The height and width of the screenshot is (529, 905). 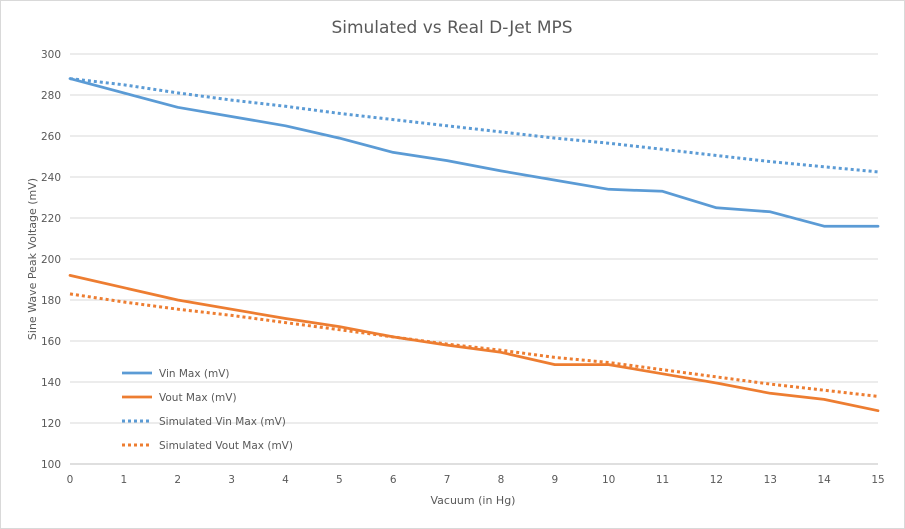 I want to click on y-tick-label: 140, so click(x=51, y=383).